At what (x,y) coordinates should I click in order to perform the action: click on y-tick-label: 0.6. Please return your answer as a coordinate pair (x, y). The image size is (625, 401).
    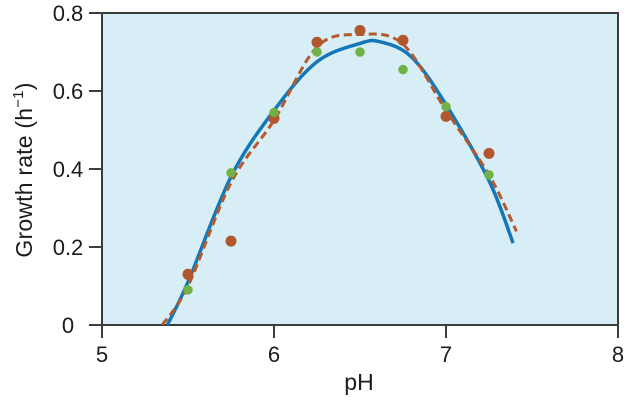
    Looking at the image, I should click on (68, 91).